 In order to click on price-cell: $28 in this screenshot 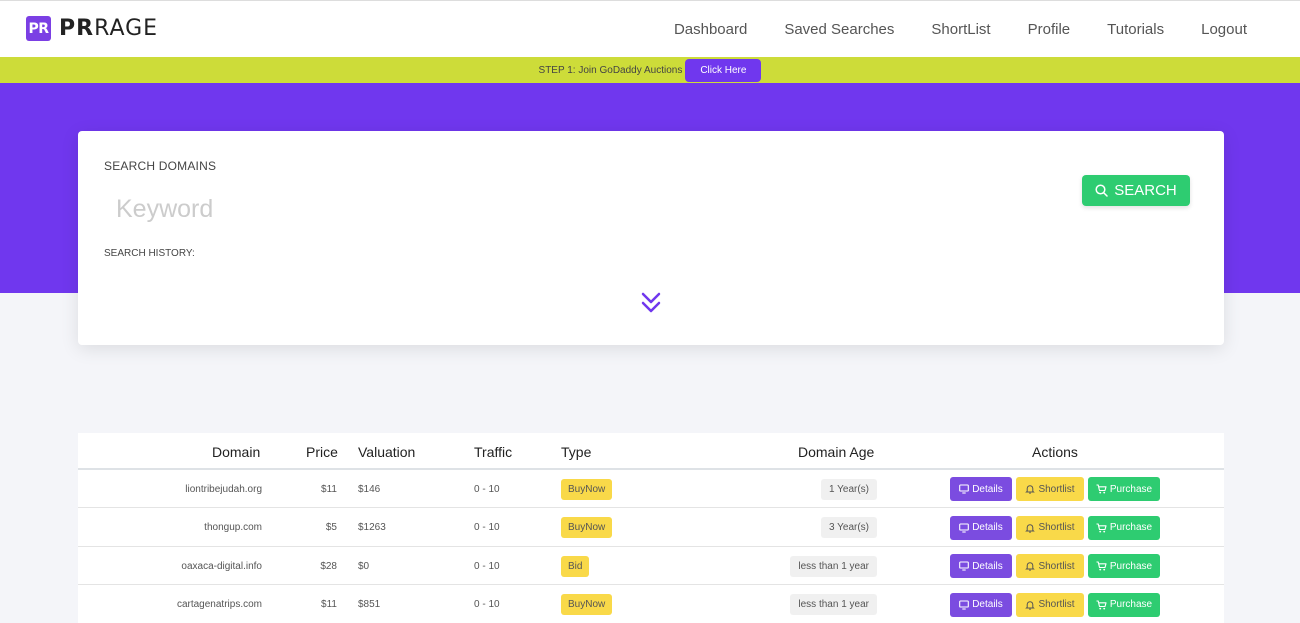, I will do `click(328, 566)`.